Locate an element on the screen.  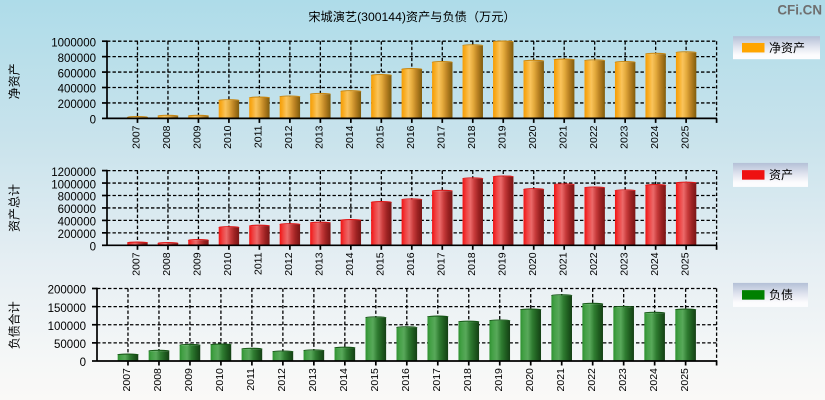
svg-text: 负债 is located at coordinates (781, 295).